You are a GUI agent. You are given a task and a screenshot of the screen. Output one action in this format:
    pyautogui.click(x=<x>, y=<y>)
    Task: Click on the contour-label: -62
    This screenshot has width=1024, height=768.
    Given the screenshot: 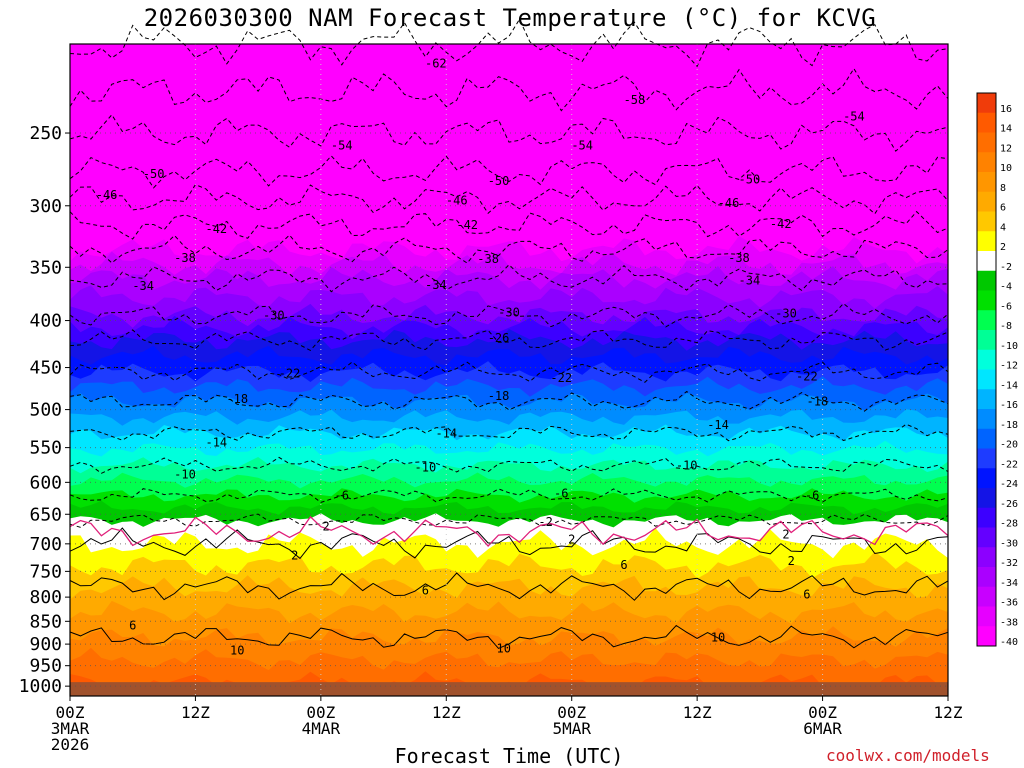 What is the action you would take?
    pyautogui.click(x=436, y=63)
    